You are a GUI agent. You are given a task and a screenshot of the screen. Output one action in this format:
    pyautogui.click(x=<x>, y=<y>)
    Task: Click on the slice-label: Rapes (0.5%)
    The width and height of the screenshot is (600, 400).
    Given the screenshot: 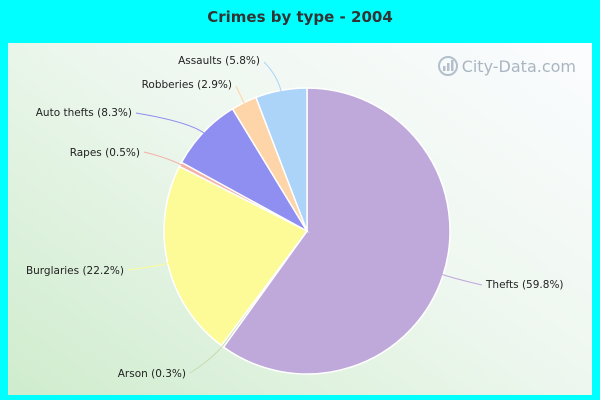 What is the action you would take?
    pyautogui.click(x=105, y=153)
    